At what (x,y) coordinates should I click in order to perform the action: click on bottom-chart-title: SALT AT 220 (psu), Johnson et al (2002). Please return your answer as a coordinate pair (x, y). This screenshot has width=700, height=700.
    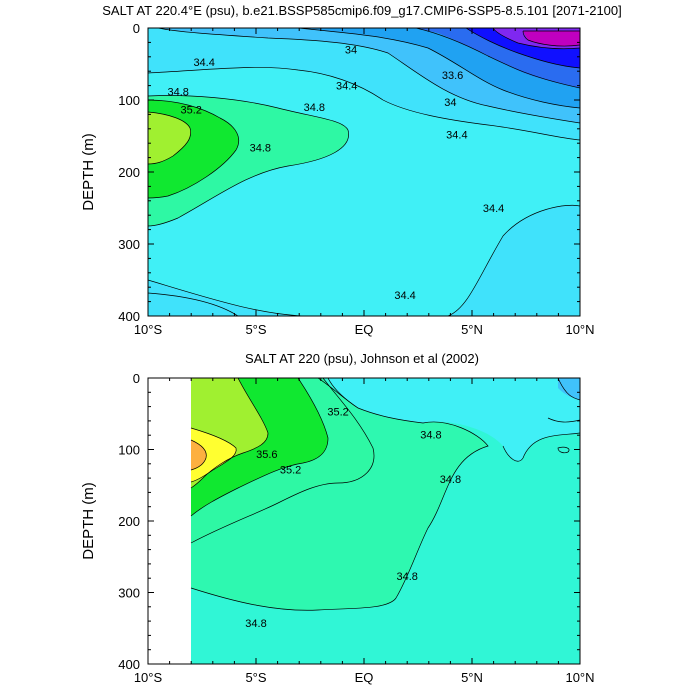
    Looking at the image, I should click on (362, 358).